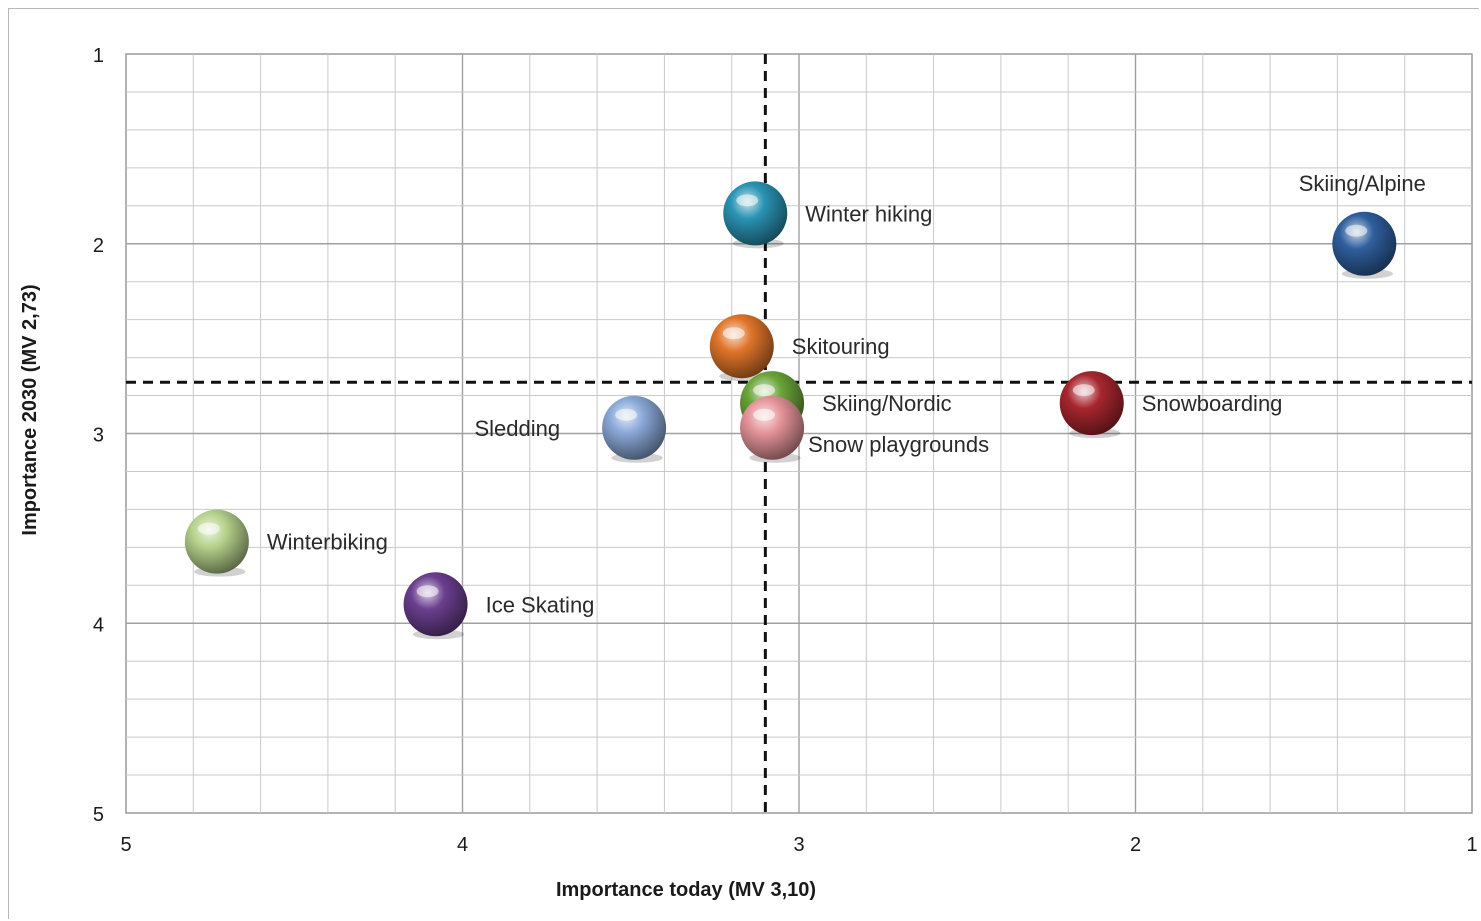  What do you see at coordinates (898, 444) in the screenshot?
I see `point-label: Snow playgrounds` at bounding box center [898, 444].